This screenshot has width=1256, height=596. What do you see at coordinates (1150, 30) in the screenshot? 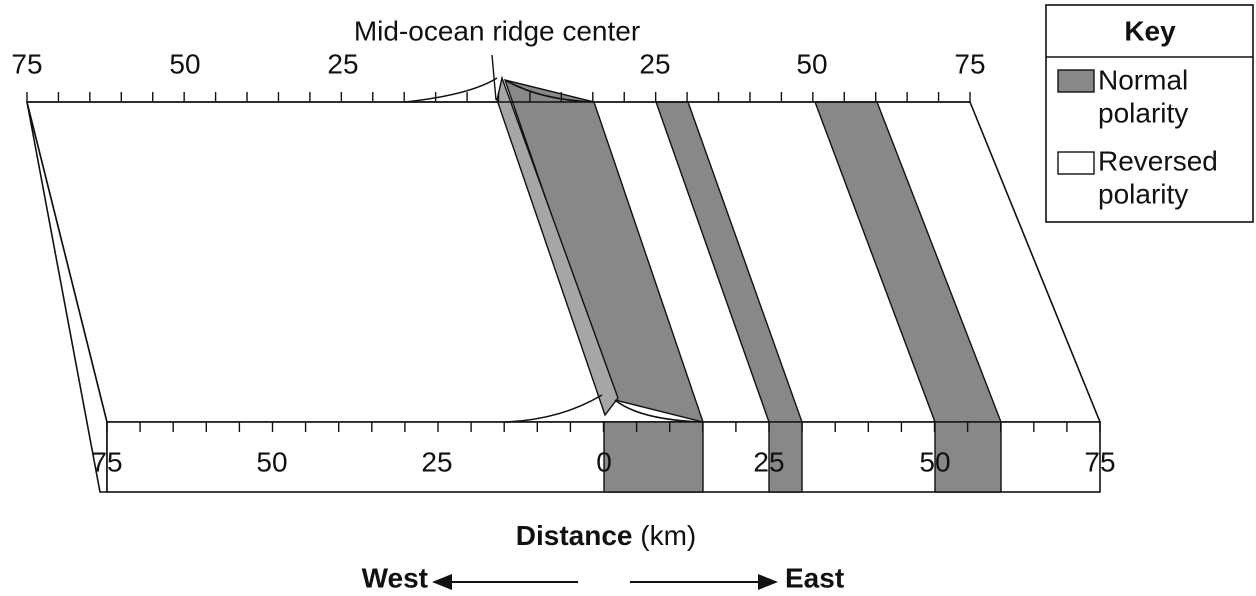
I see `key-title: Key` at bounding box center [1150, 30].